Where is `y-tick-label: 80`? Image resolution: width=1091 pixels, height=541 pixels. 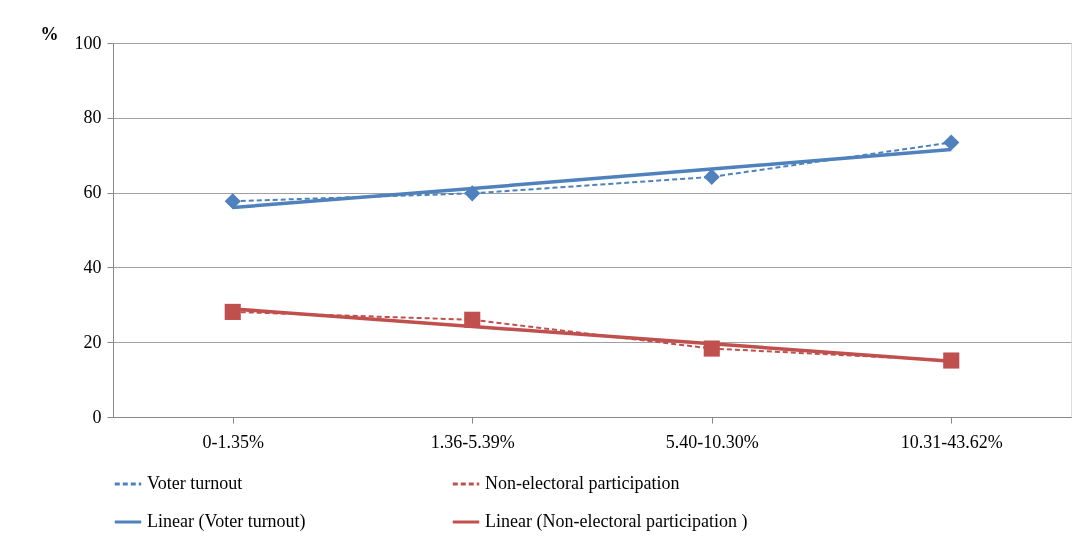 y-tick-label: 80 is located at coordinates (92, 117).